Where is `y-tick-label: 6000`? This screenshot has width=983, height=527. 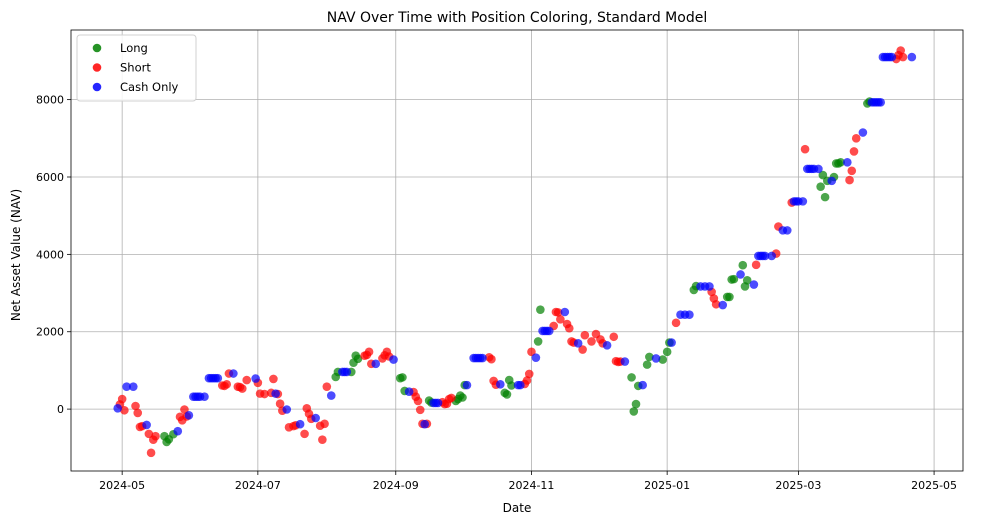
y-tick-label: 6000 is located at coordinates (50, 177).